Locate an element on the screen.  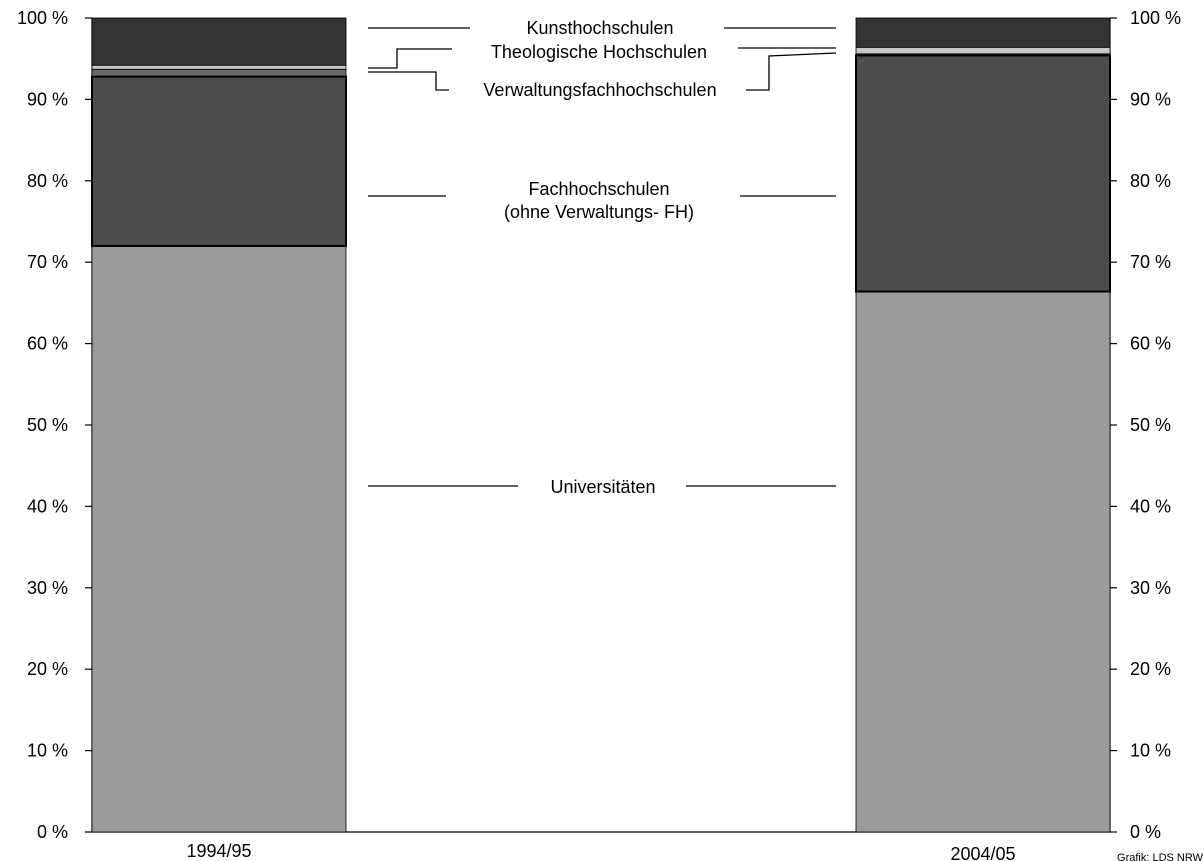
y-tick-label-right: 20 % is located at coordinates (1150, 669).